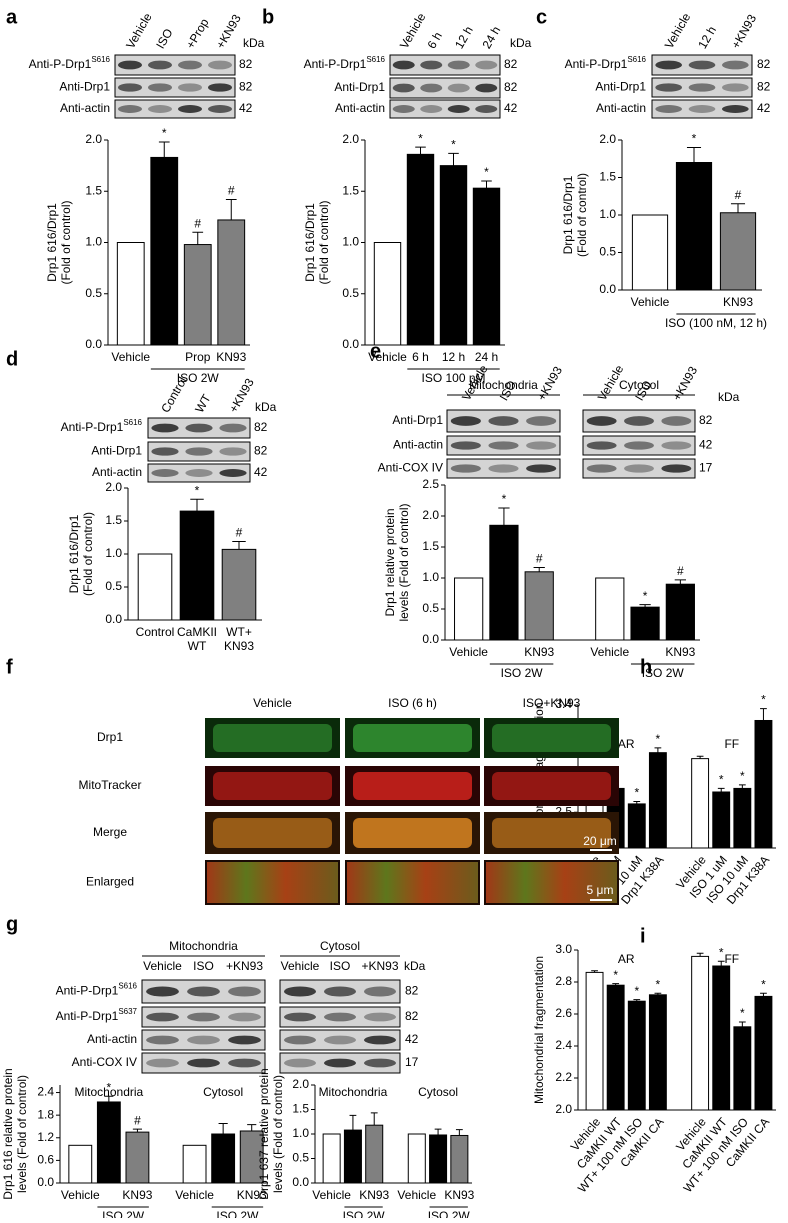  I want to click on lane-label: 6 h, so click(434, 40).